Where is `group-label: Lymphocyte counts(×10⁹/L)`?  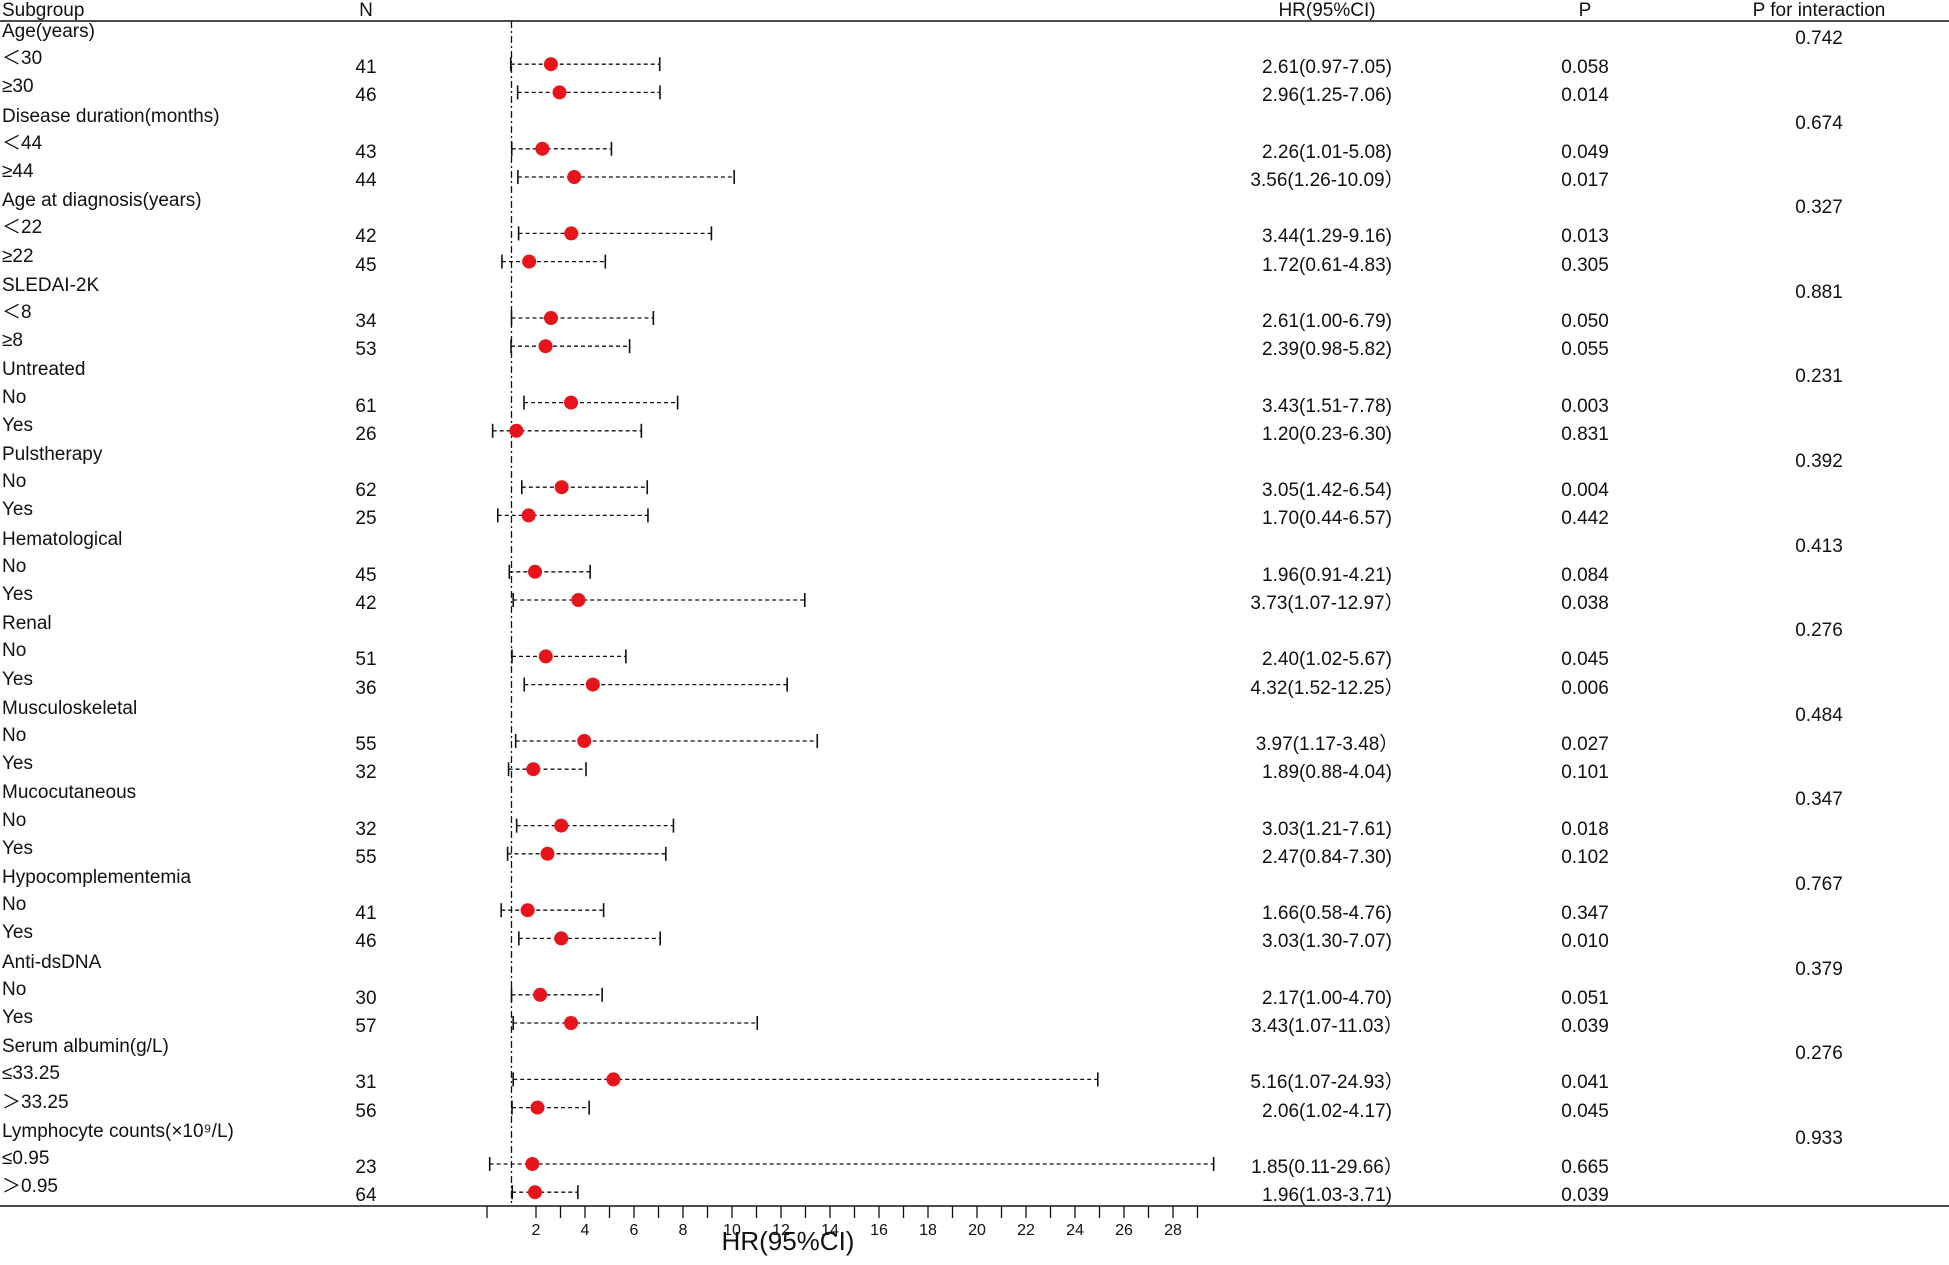
group-label: Lymphocyte counts(×10⁹/L) is located at coordinates (118, 1131).